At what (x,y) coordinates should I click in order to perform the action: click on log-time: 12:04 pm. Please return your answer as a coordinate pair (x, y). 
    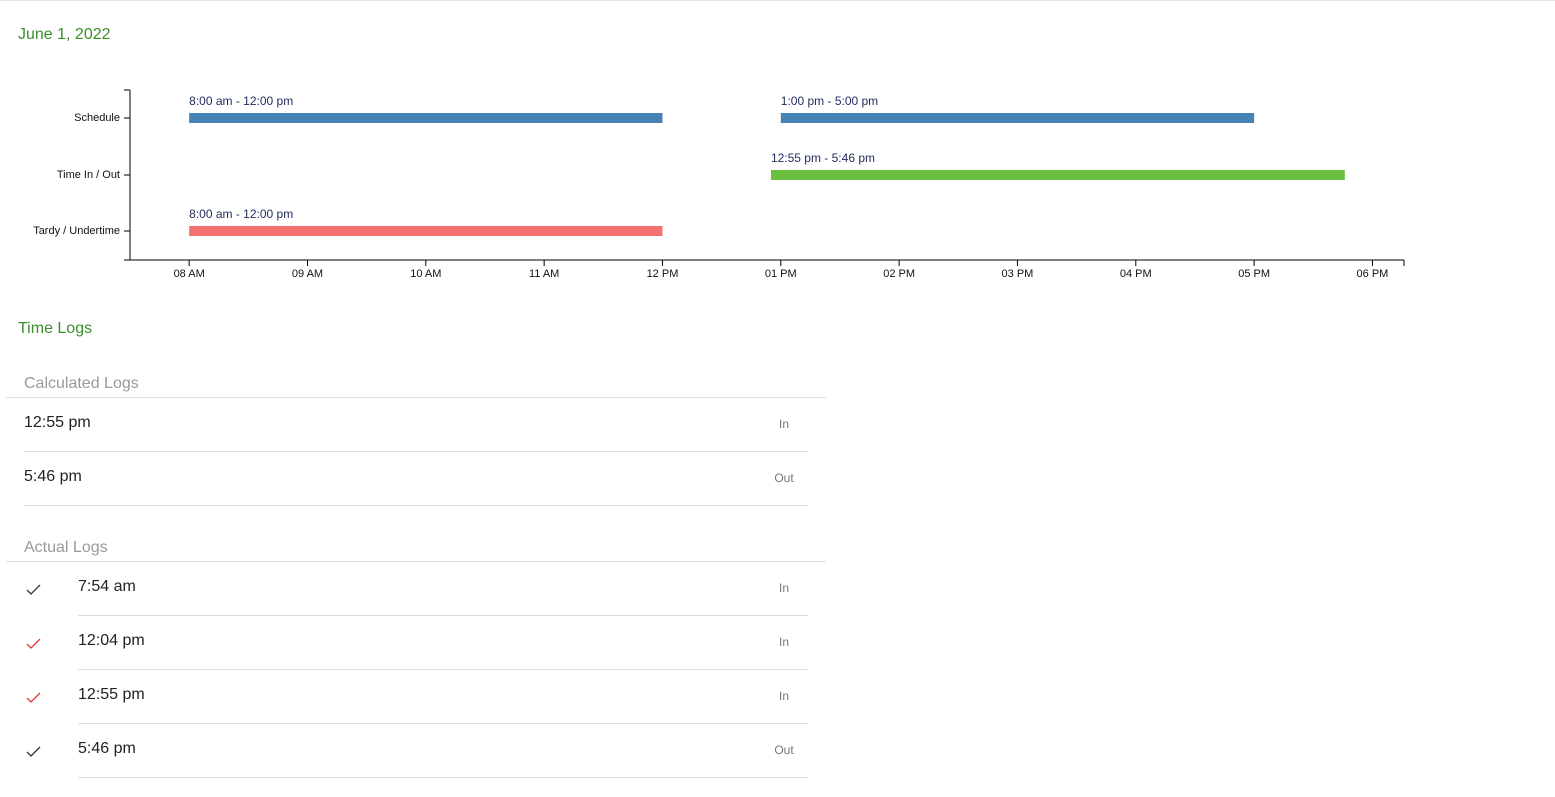
    Looking at the image, I should click on (111, 640).